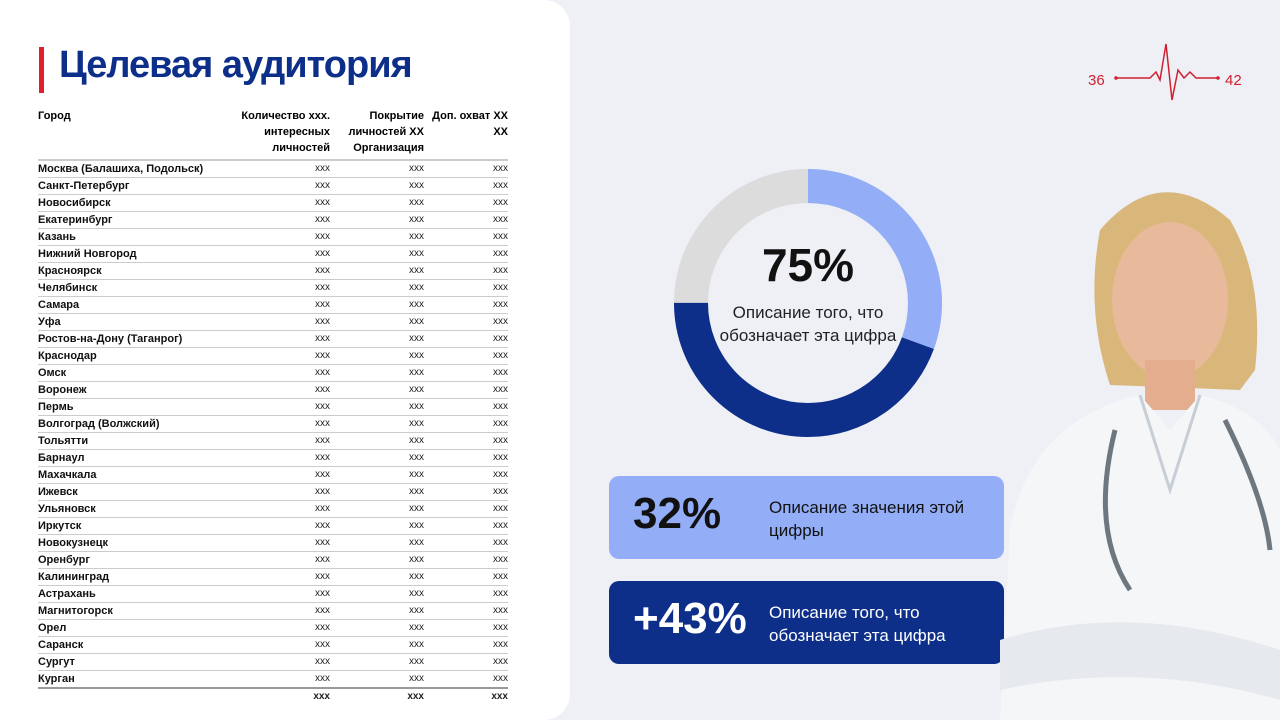  I want to click on table-row: Екатеринбург xxx xxx xxx, so click(273, 220).